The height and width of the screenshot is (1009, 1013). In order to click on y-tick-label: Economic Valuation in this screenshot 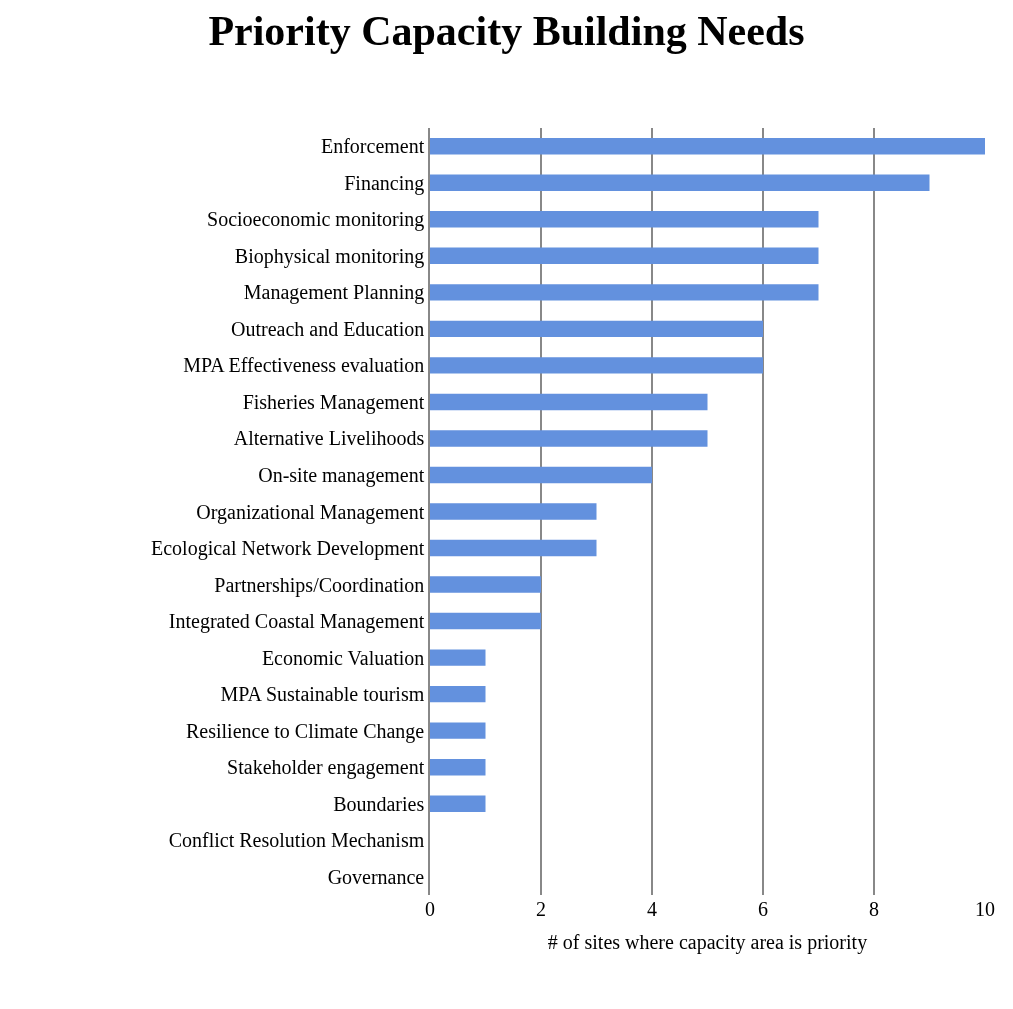, I will do `click(343, 657)`.